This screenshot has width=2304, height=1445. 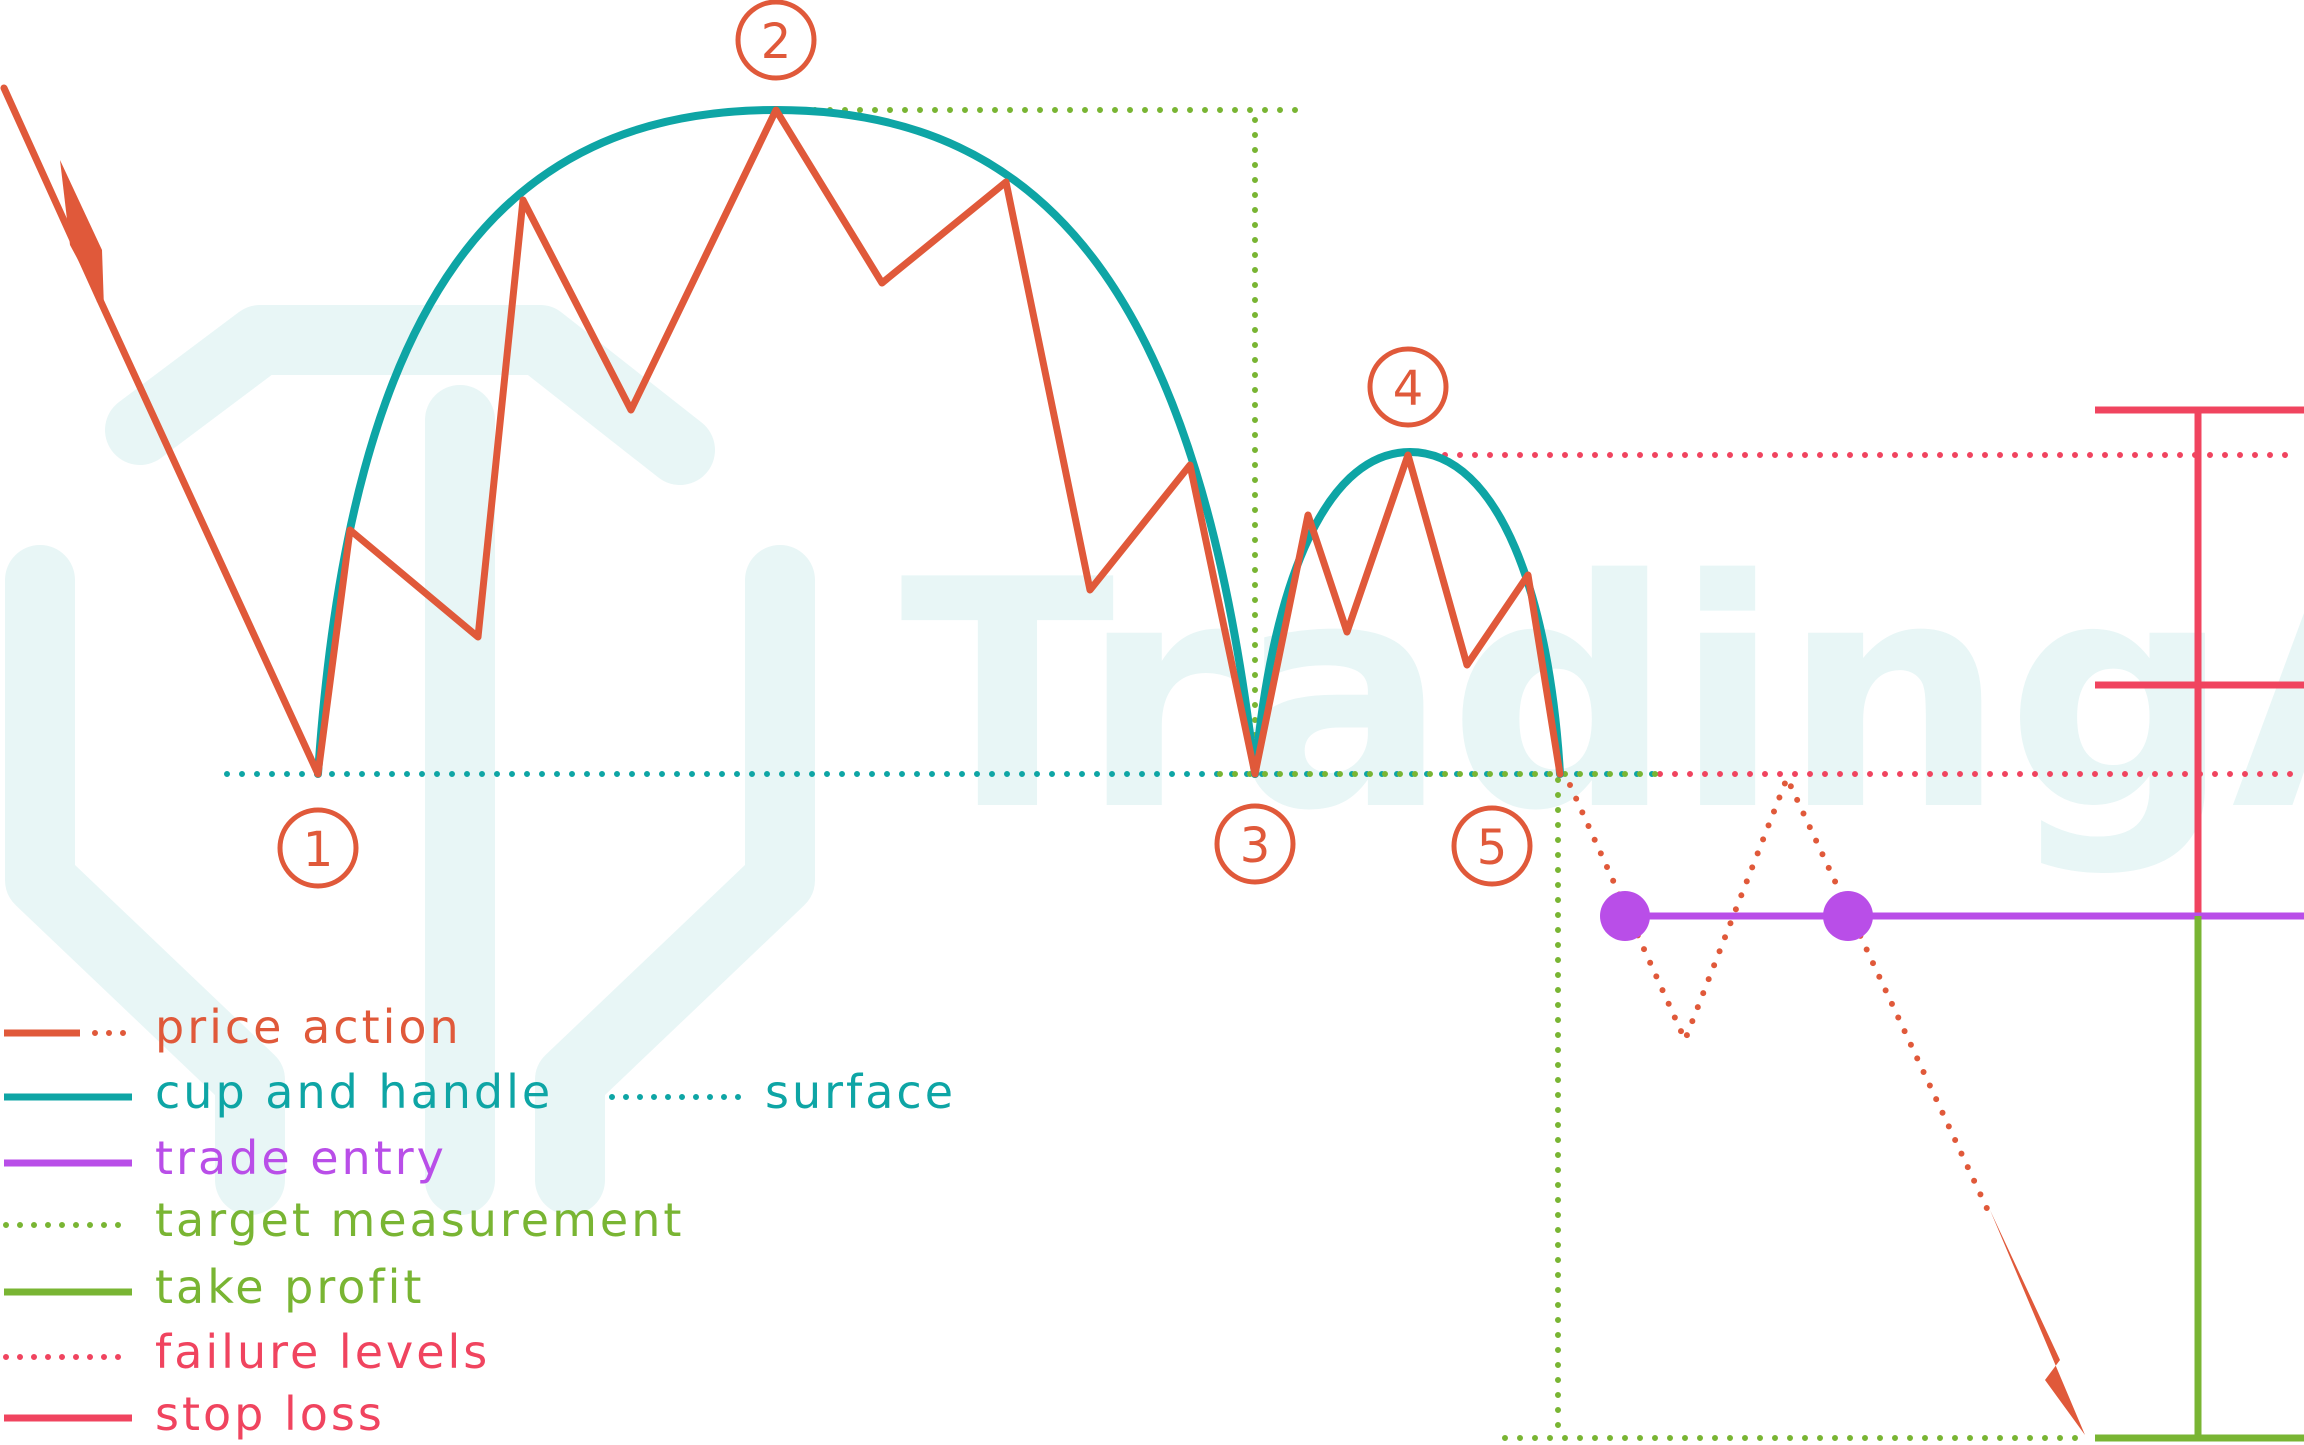 I want to click on legend-item-price-action: price action, so click(x=233, y=1027).